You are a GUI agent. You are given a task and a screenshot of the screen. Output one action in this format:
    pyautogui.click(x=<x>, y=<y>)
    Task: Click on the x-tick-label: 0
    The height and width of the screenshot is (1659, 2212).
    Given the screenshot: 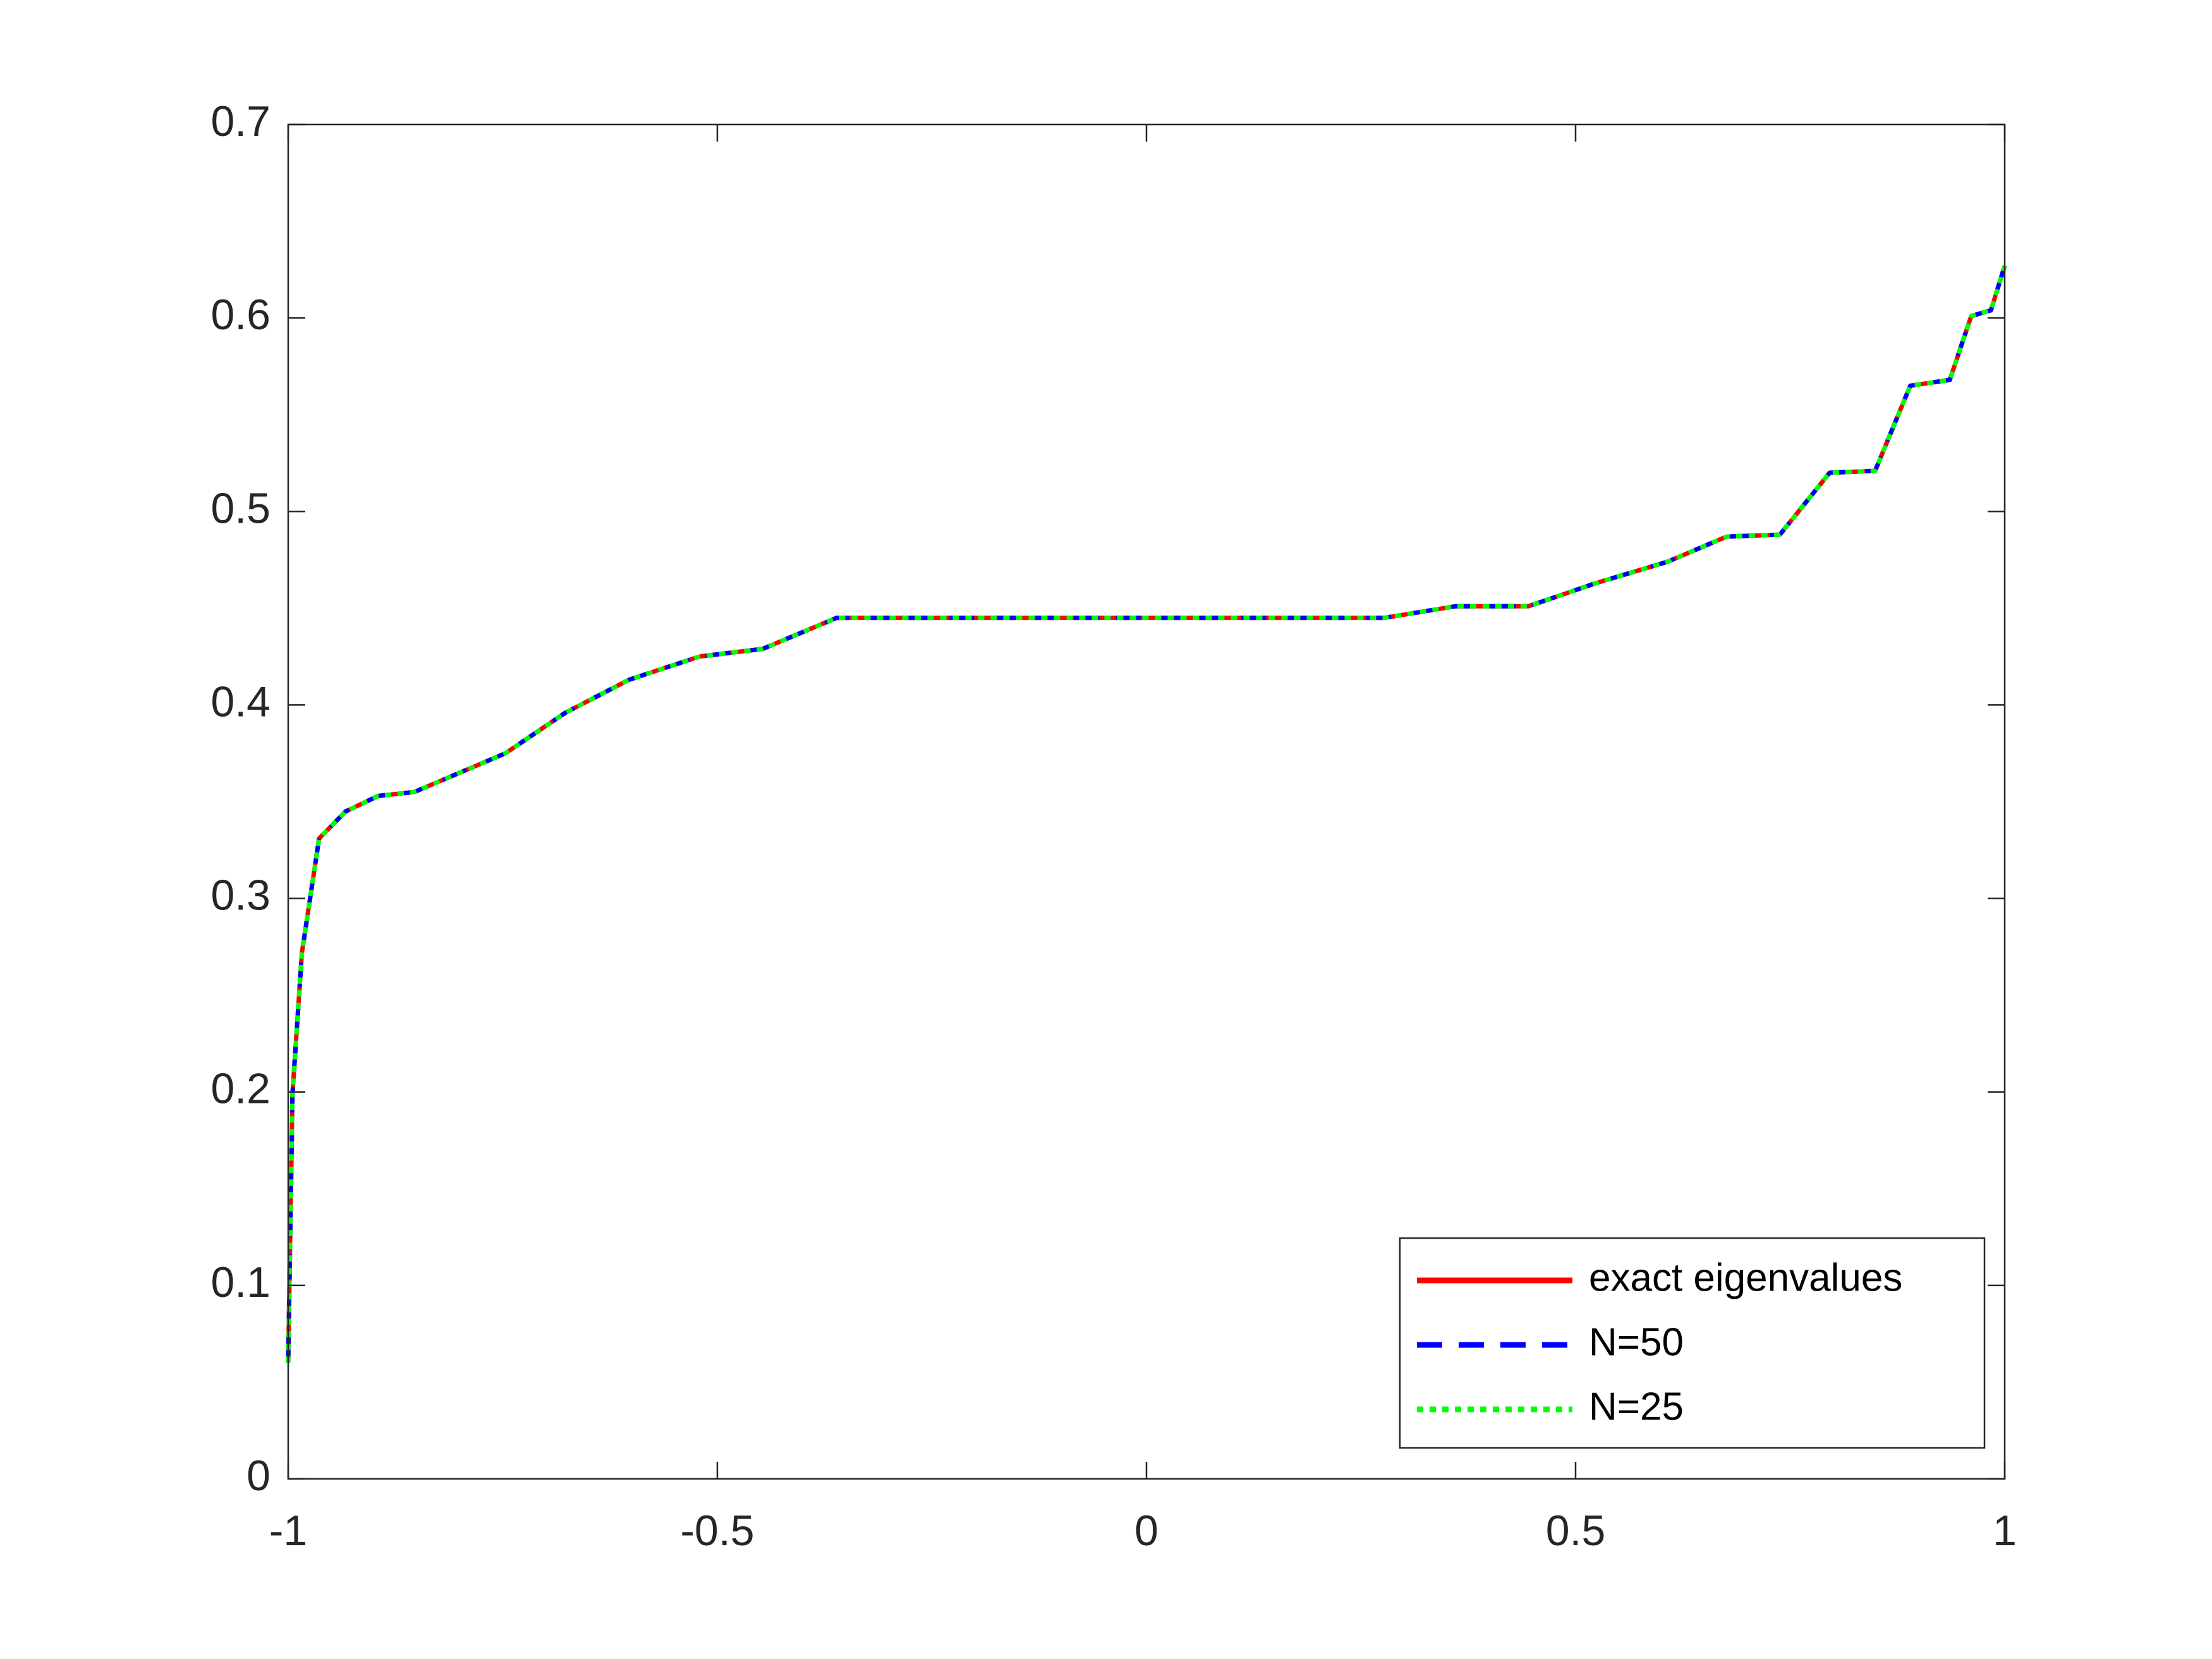 What is the action you would take?
    pyautogui.click(x=1146, y=1531)
    